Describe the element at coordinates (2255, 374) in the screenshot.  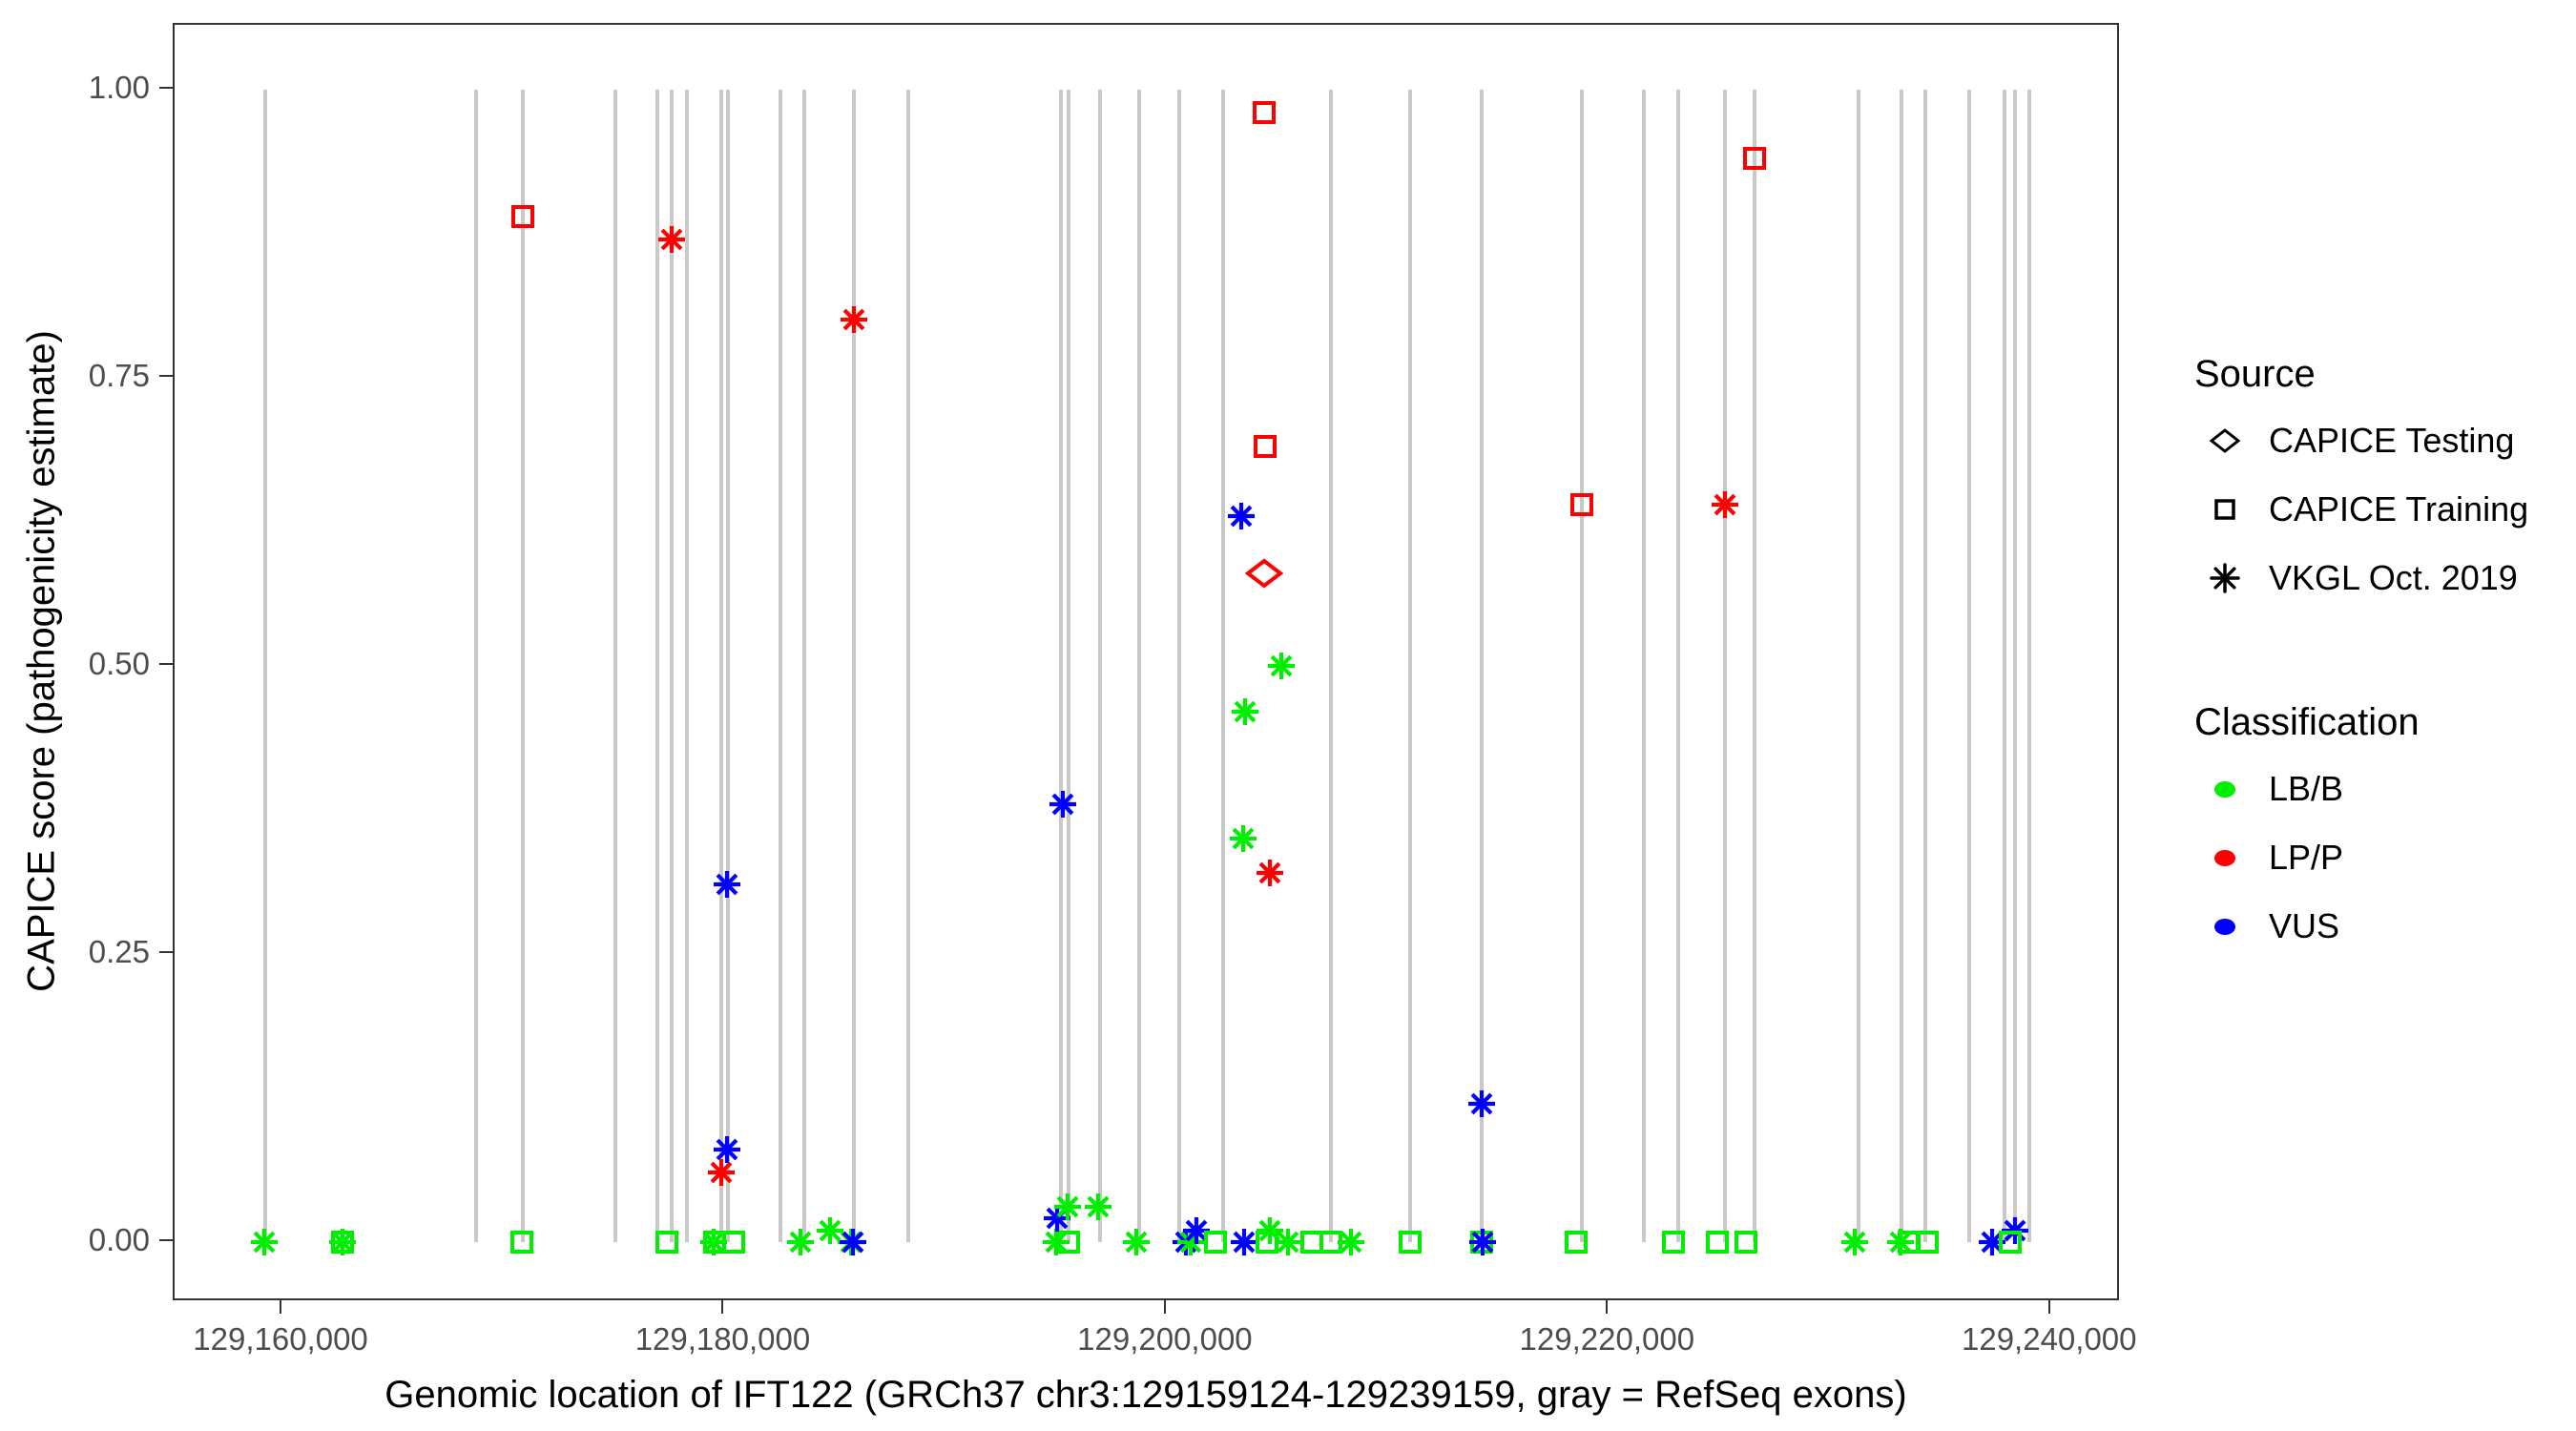
I see `legend-source-title: Source` at that location.